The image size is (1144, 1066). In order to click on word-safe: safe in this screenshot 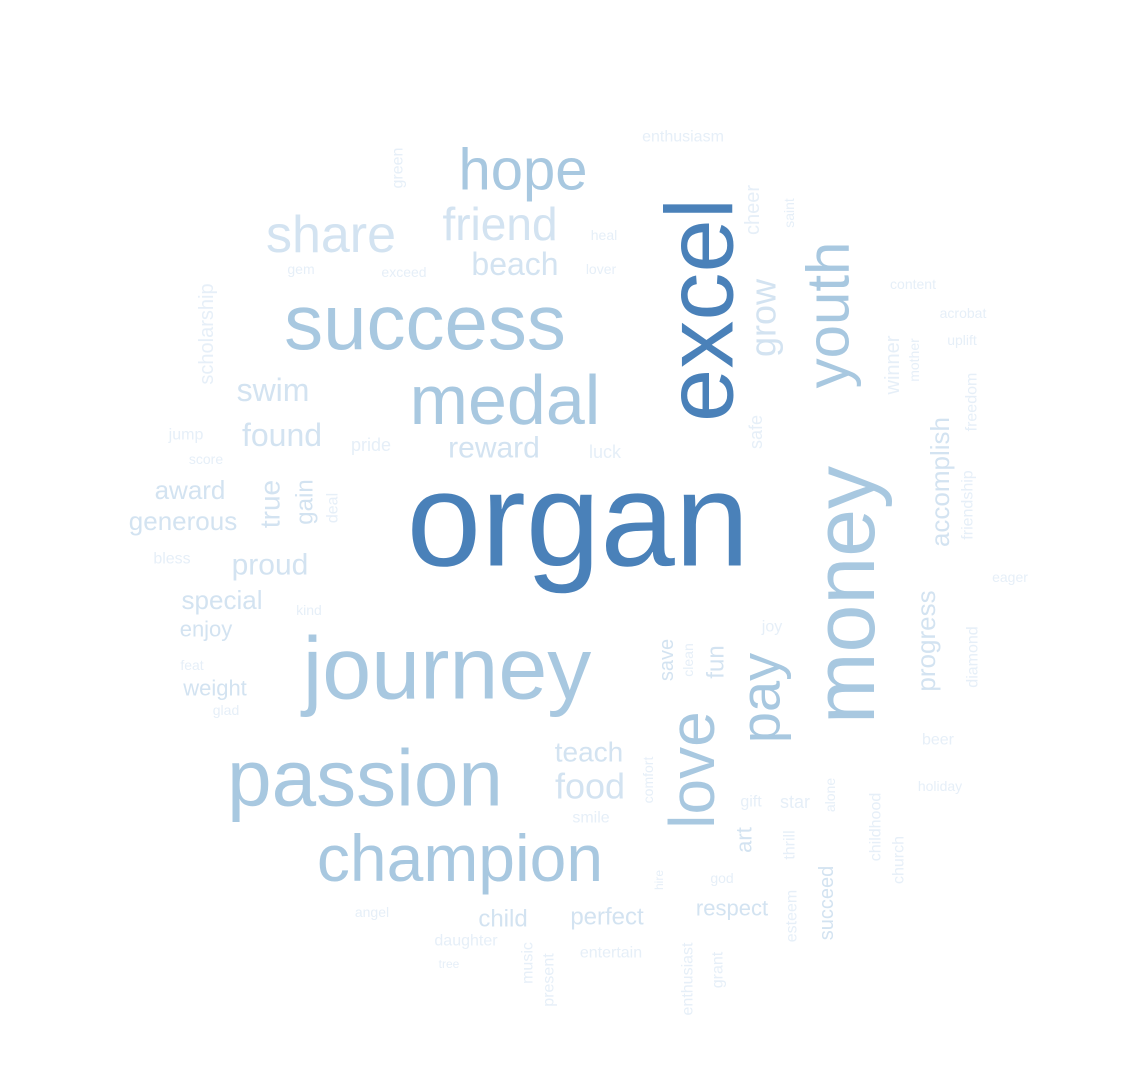, I will do `click(756, 432)`.